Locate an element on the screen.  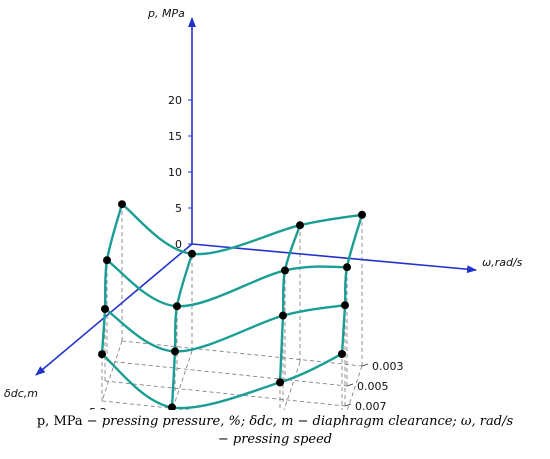
p-tick-label: 0 is located at coordinates (178, 244).